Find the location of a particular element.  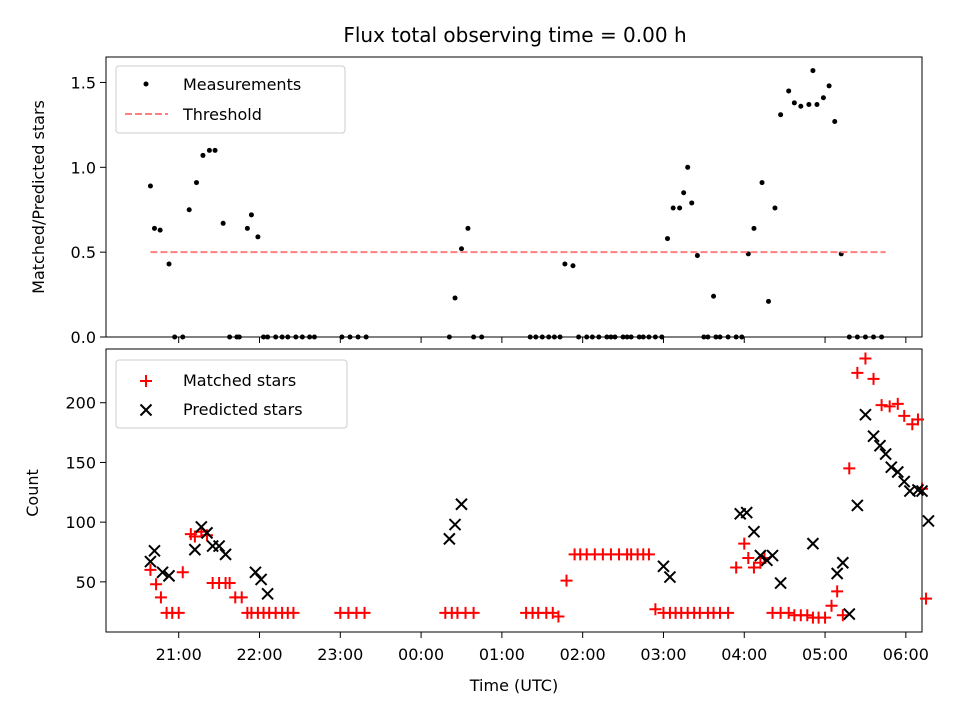

legend-matched-marker is located at coordinates (146, 381).